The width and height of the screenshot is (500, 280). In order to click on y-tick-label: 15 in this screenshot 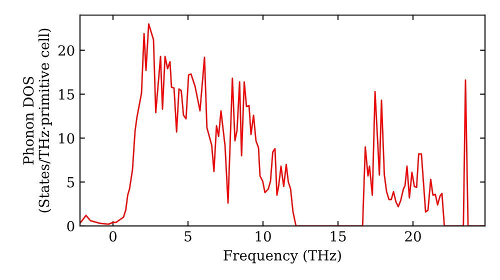, I will do `click(66, 94)`.